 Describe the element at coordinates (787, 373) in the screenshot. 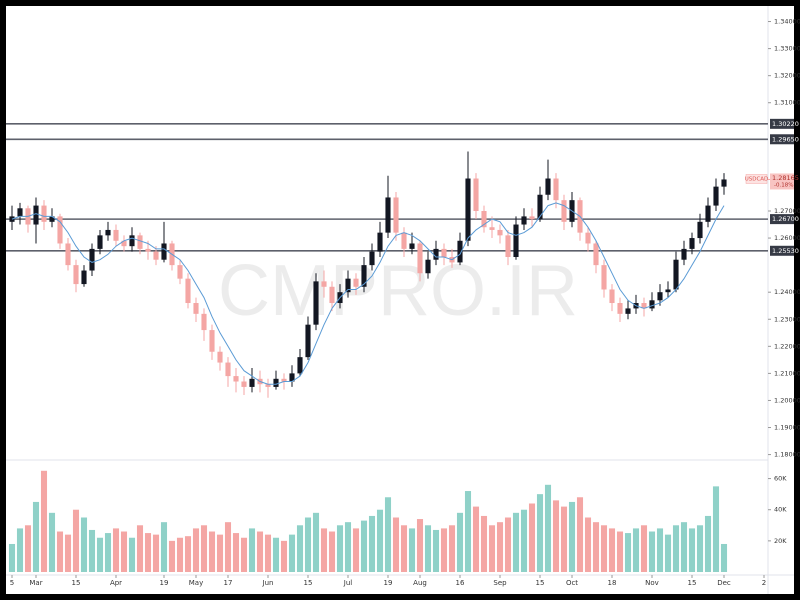

I see `y-tick-label: 1.21000` at that location.